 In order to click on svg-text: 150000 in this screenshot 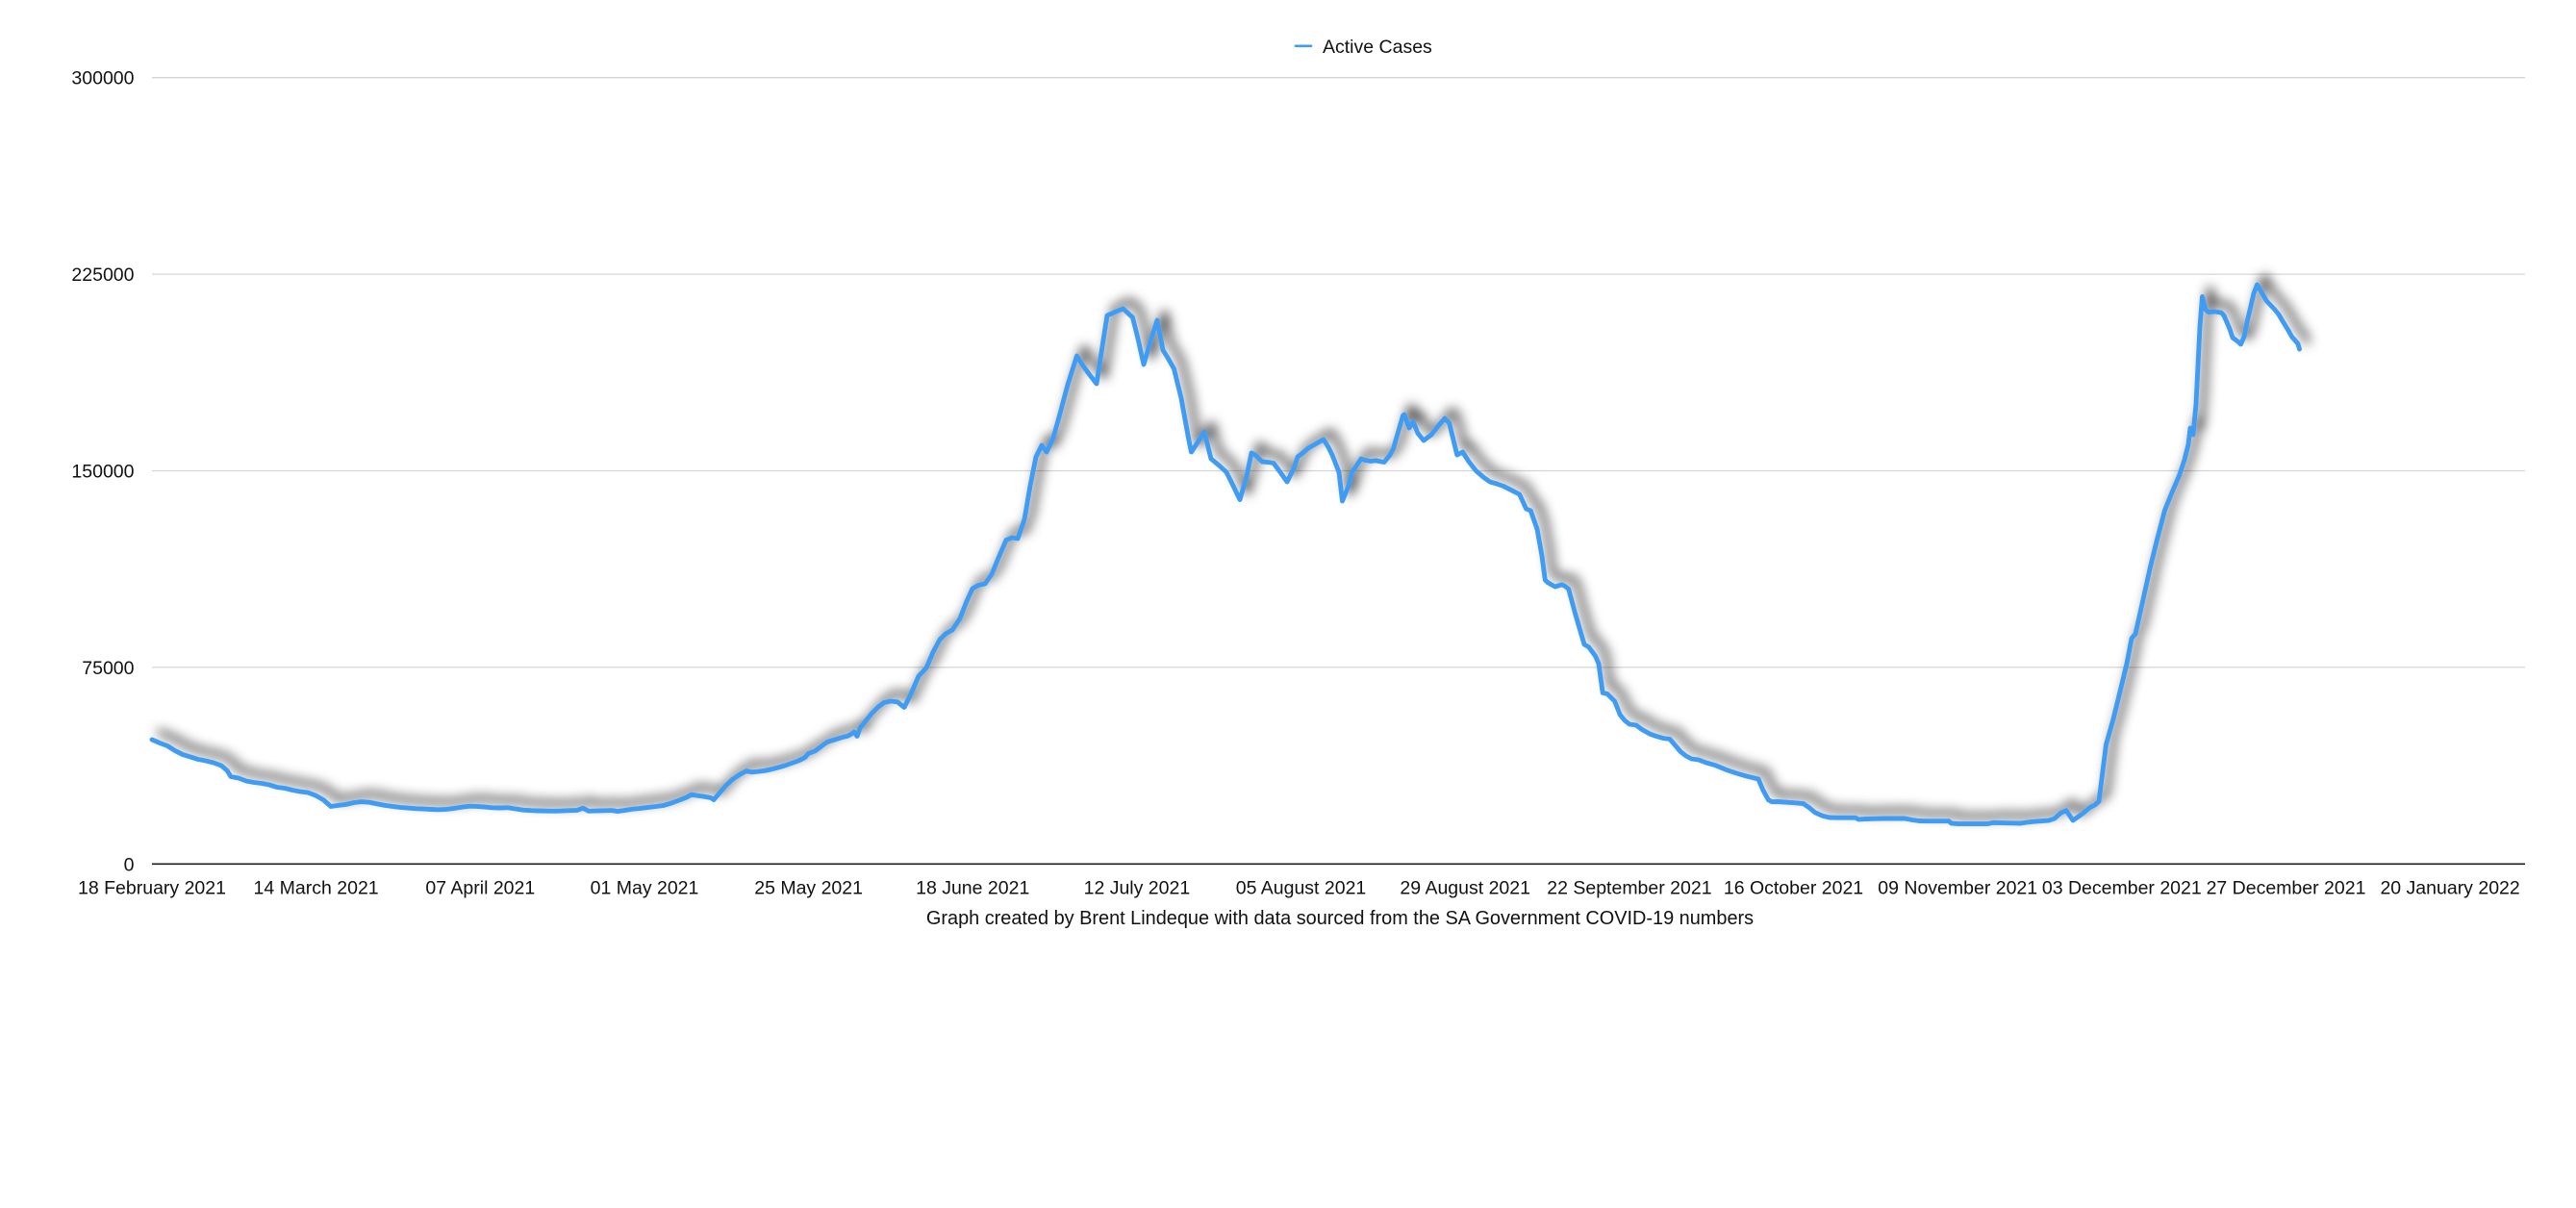, I will do `click(102, 472)`.